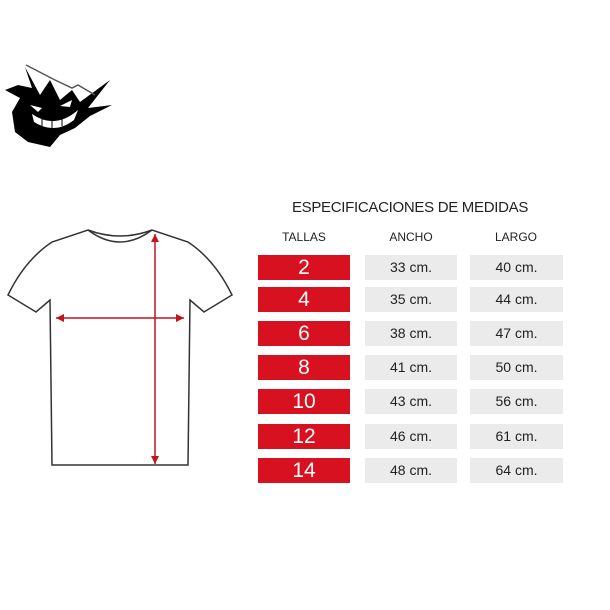  I want to click on ancho-cell: 46 cm., so click(411, 436).